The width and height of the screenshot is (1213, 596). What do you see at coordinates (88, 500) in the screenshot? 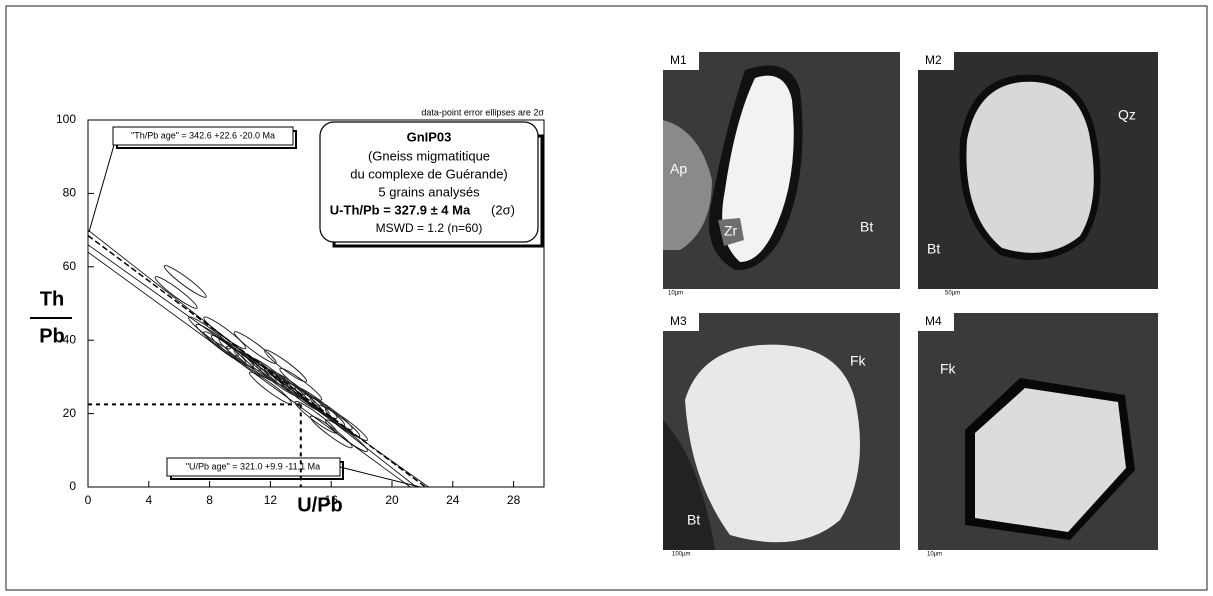
I see `x-tick-label: 0` at bounding box center [88, 500].